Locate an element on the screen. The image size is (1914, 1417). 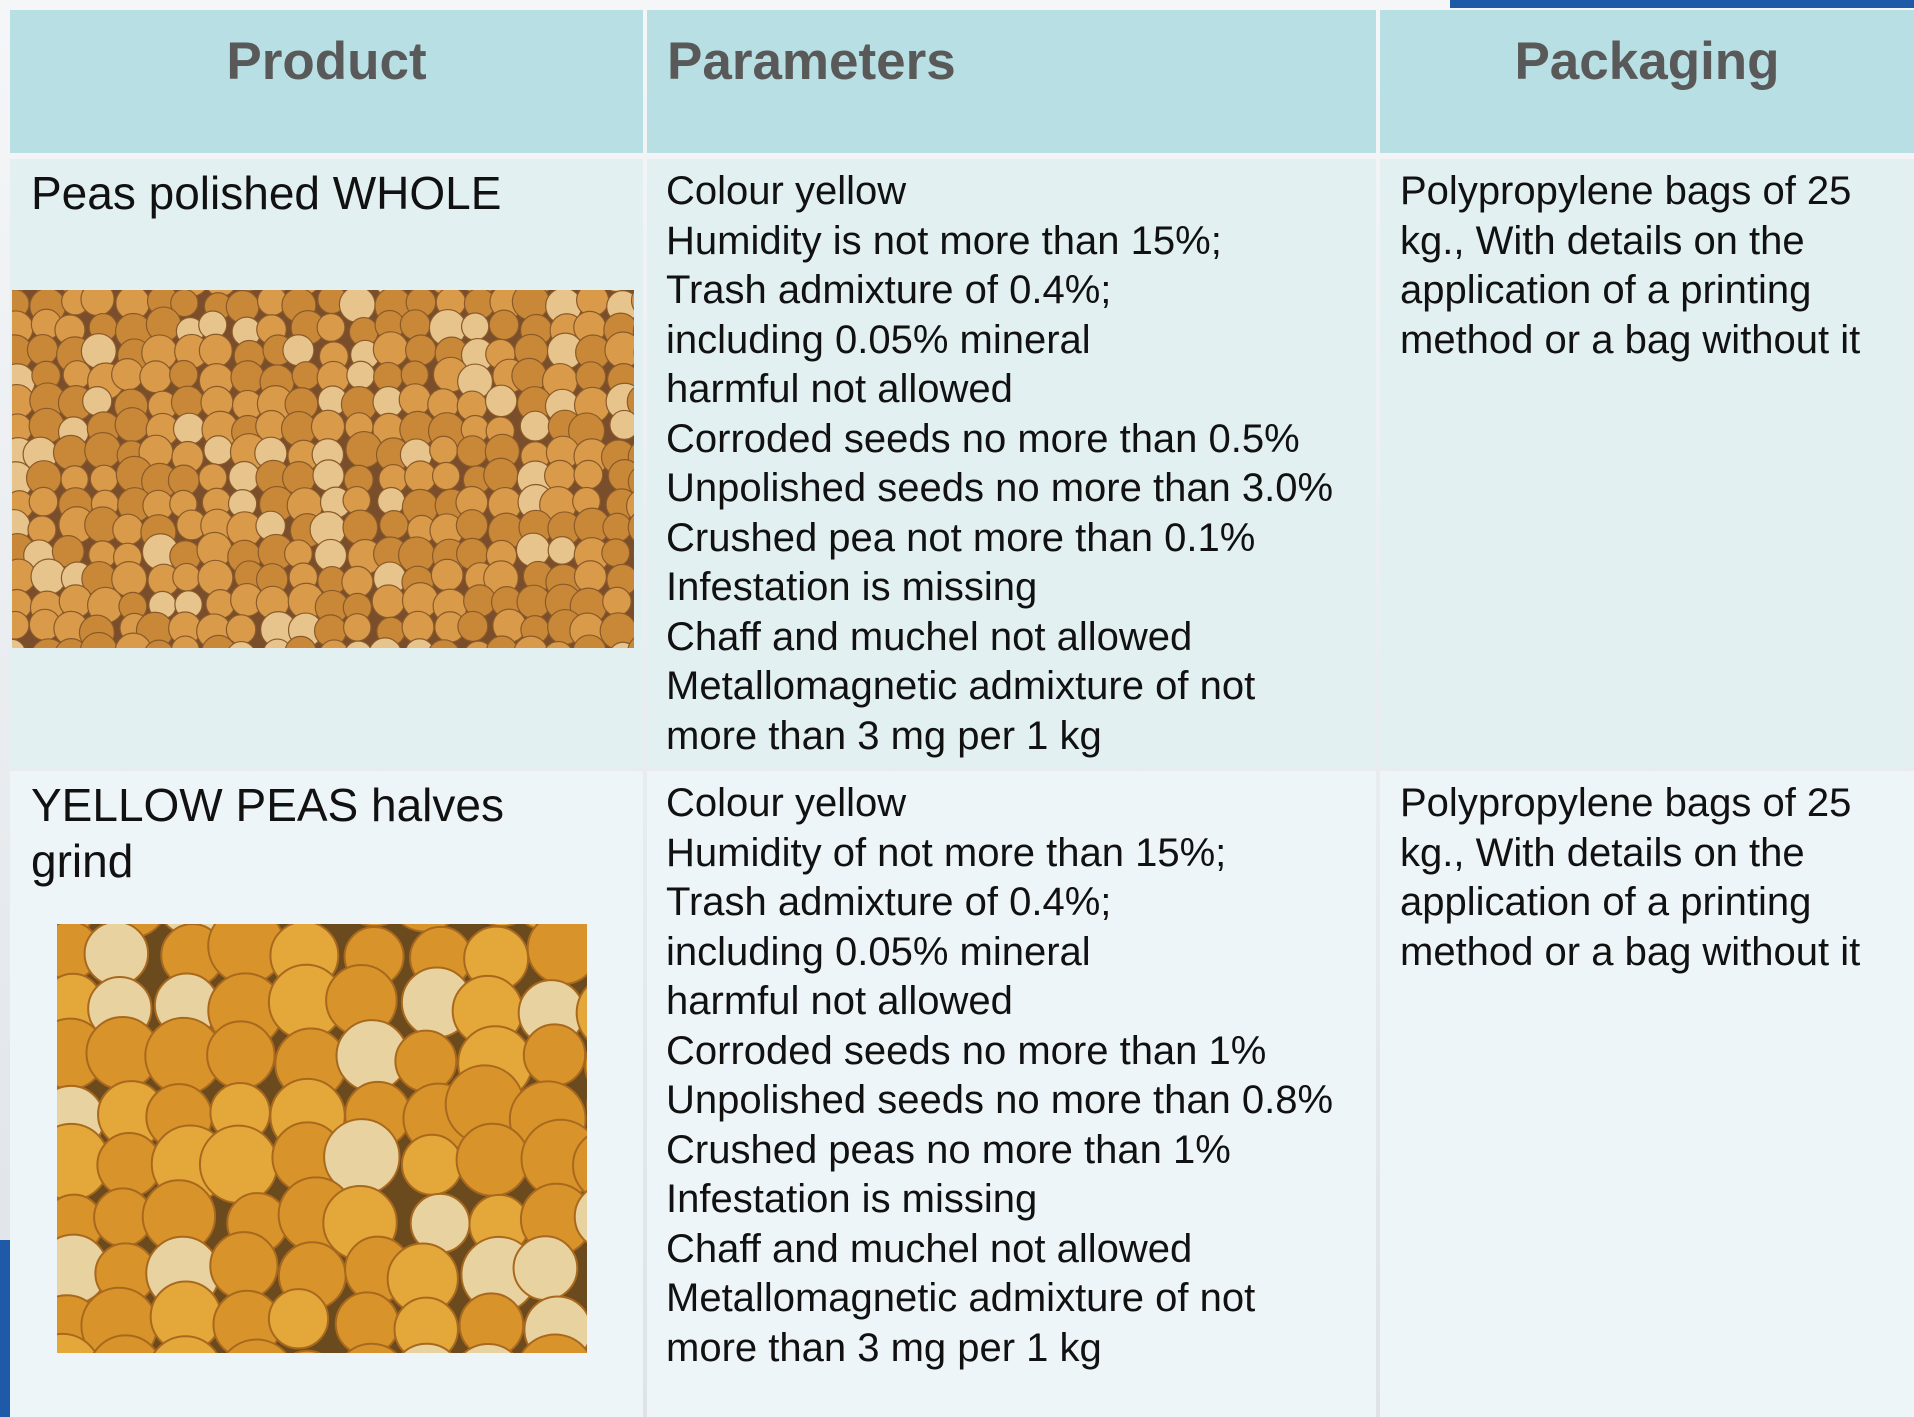
header-cell: Packaging is located at coordinates (1647, 81).